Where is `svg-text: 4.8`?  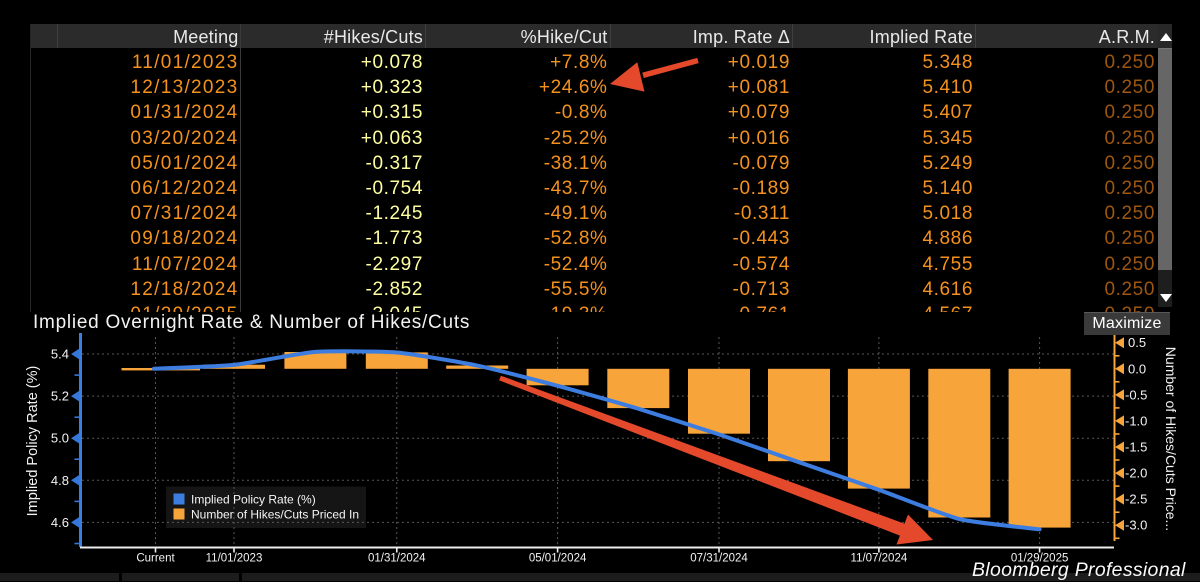 svg-text: 4.8 is located at coordinates (60, 480).